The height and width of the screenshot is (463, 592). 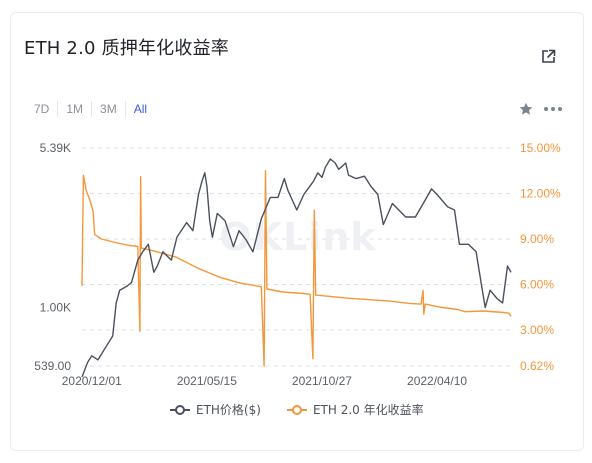 I want to click on y-axis-left: 5.39K 1.00K 539.00, so click(x=52, y=257).